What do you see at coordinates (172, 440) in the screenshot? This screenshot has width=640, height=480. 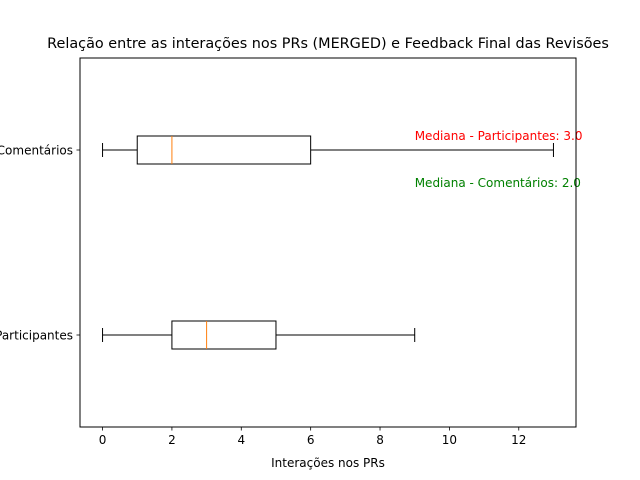 I see `x-tick-label: 2` at bounding box center [172, 440].